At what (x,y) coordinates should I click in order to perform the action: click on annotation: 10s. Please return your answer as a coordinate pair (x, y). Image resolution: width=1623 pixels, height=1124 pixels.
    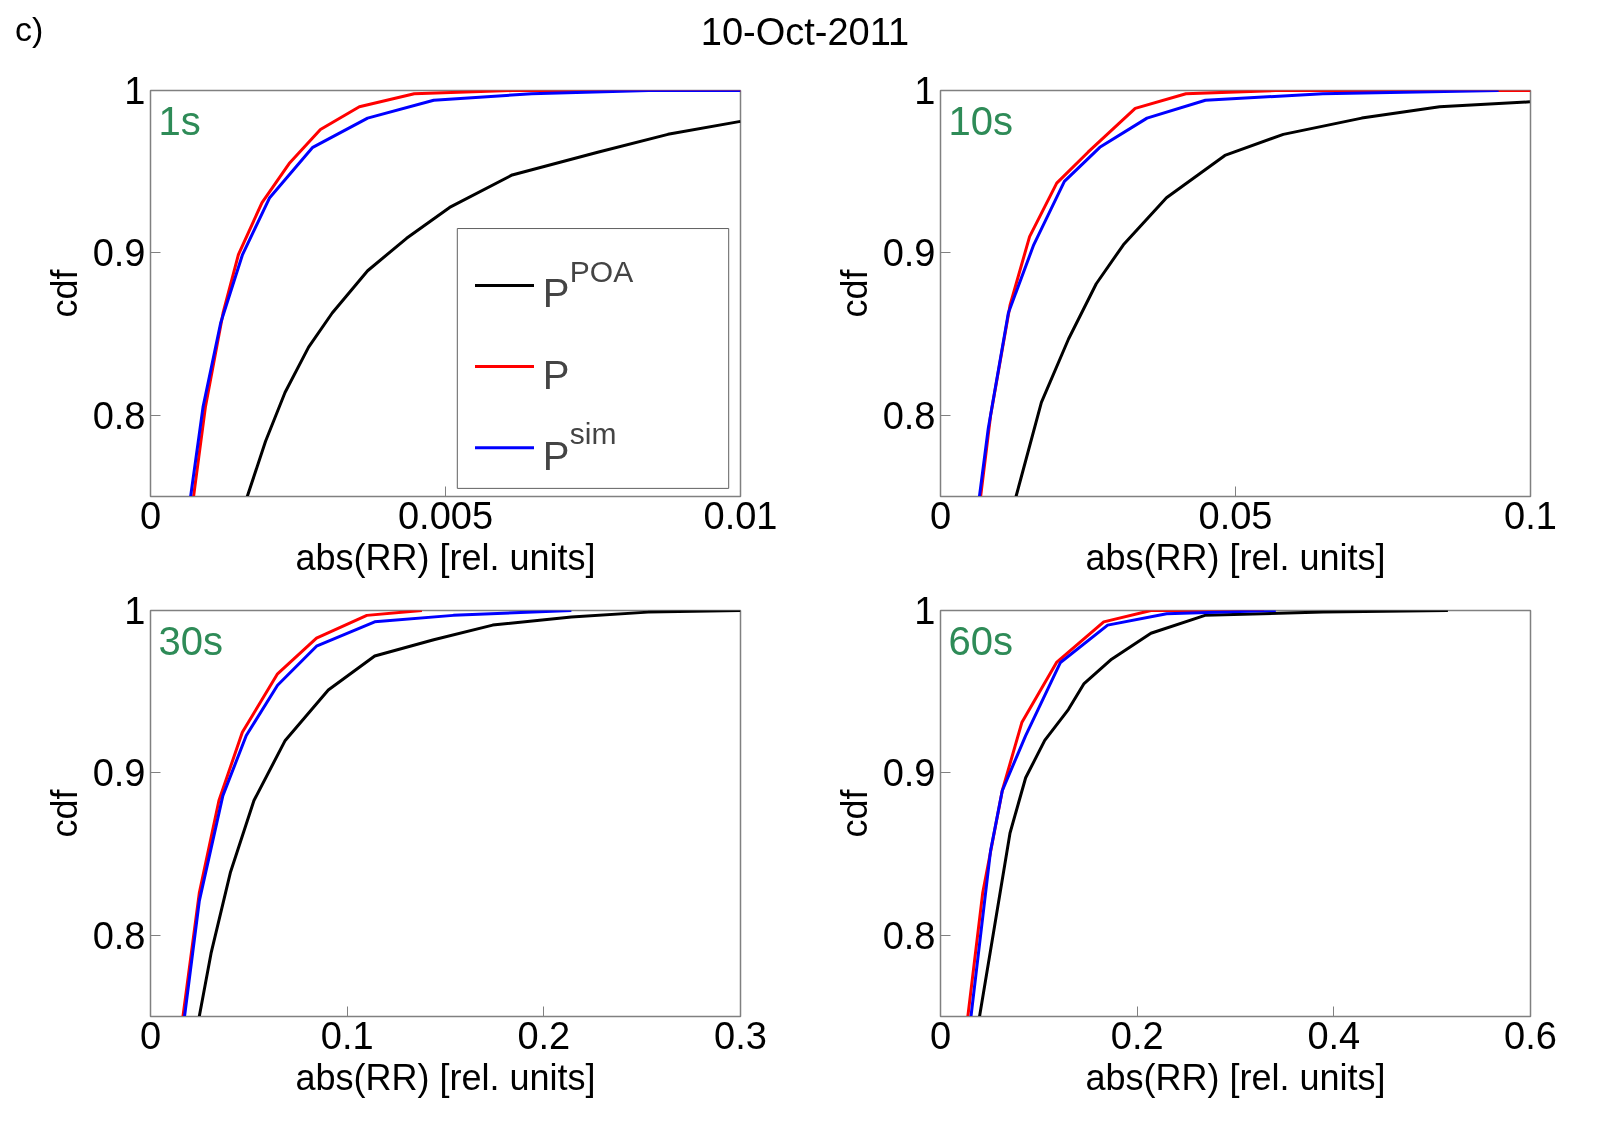
    Looking at the image, I should click on (980, 120).